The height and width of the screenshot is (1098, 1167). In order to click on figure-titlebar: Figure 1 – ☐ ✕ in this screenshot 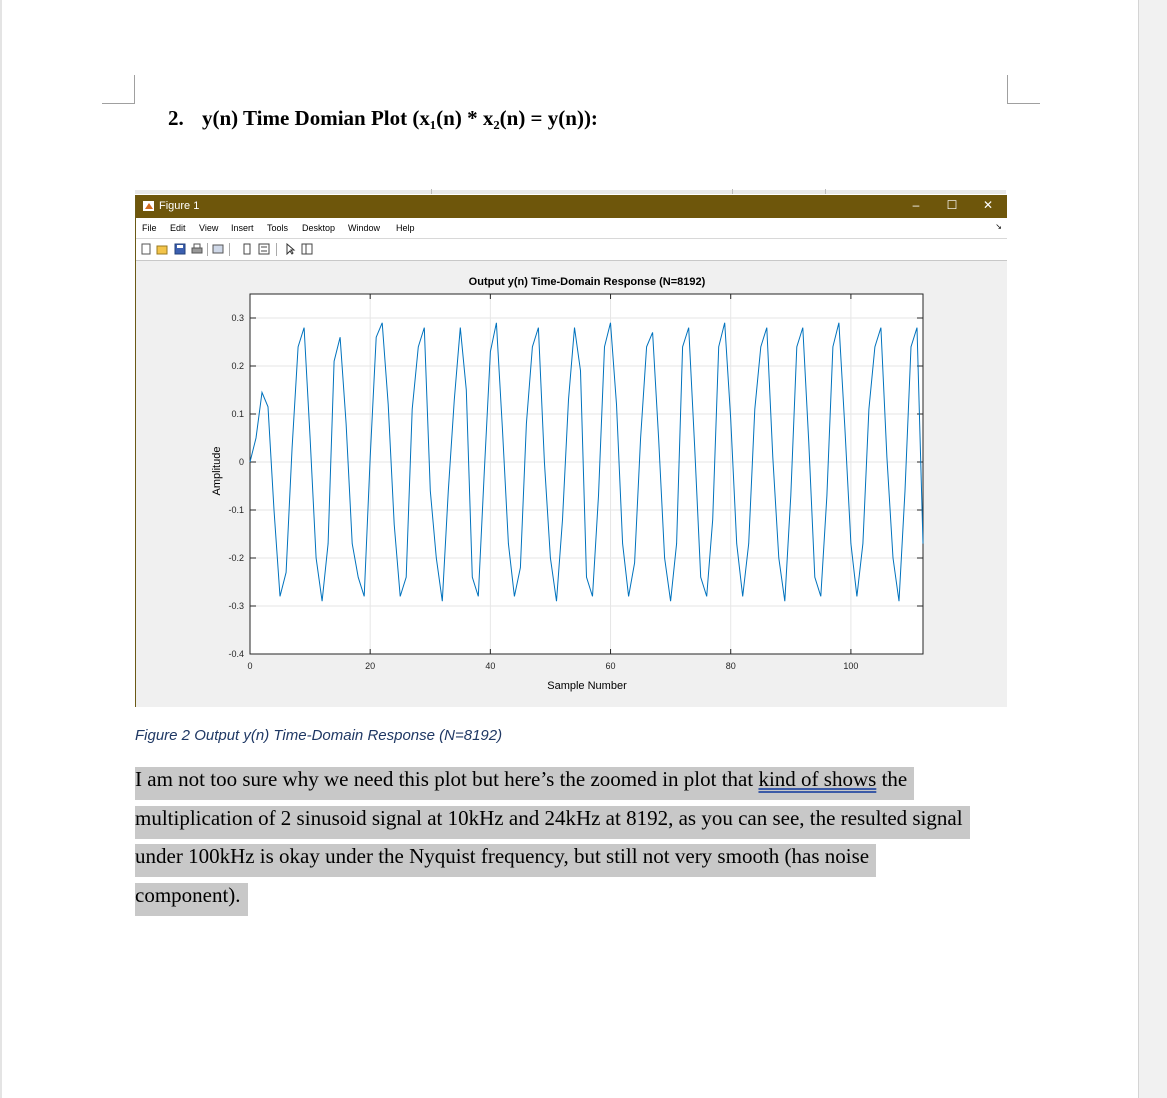, I will do `click(571, 206)`.